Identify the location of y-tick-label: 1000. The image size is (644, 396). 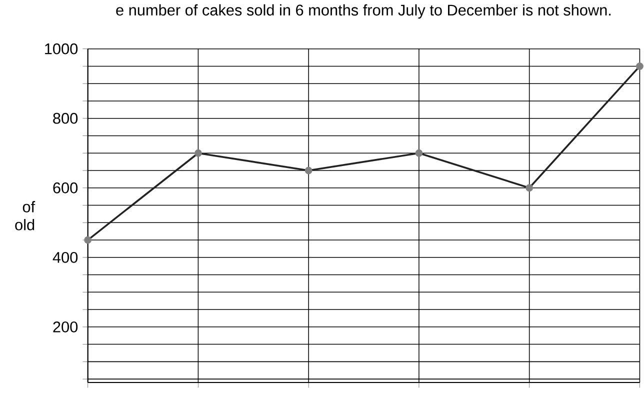
(61, 48).